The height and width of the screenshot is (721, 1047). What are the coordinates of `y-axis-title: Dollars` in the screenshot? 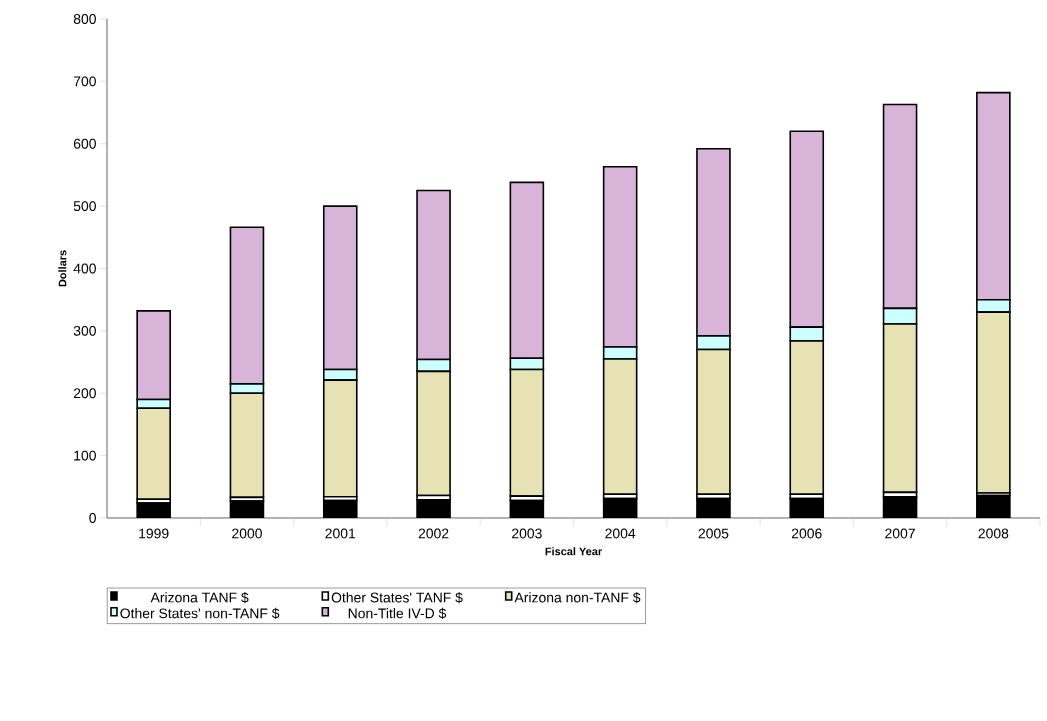 It's located at (62, 268).